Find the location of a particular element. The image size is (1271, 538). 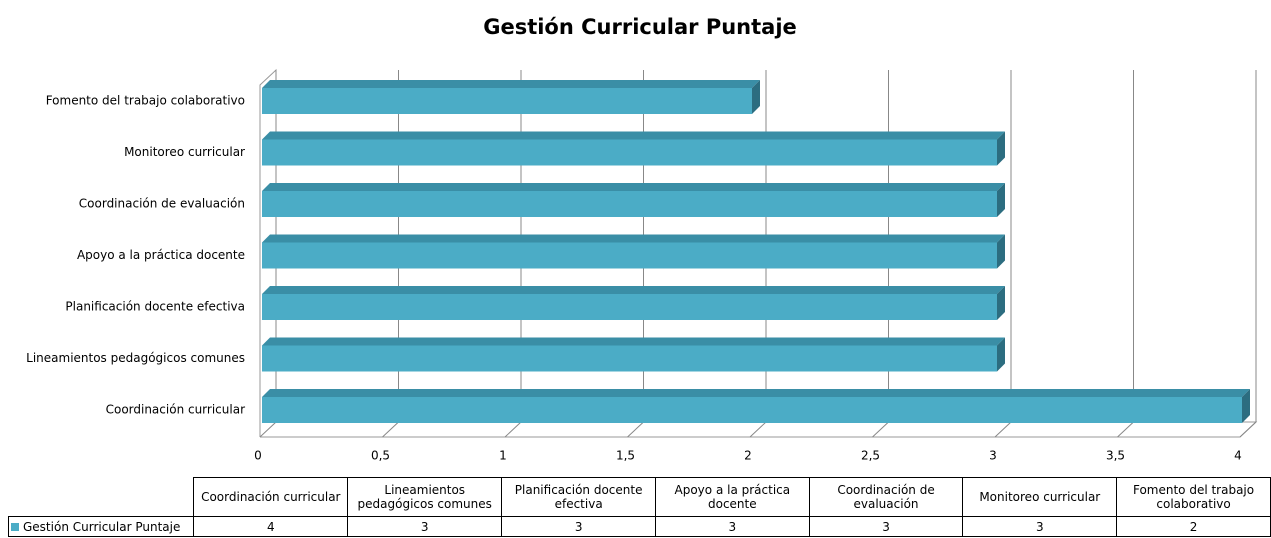

y-tick-label: Apoyo a la práctica docente is located at coordinates (161, 255).